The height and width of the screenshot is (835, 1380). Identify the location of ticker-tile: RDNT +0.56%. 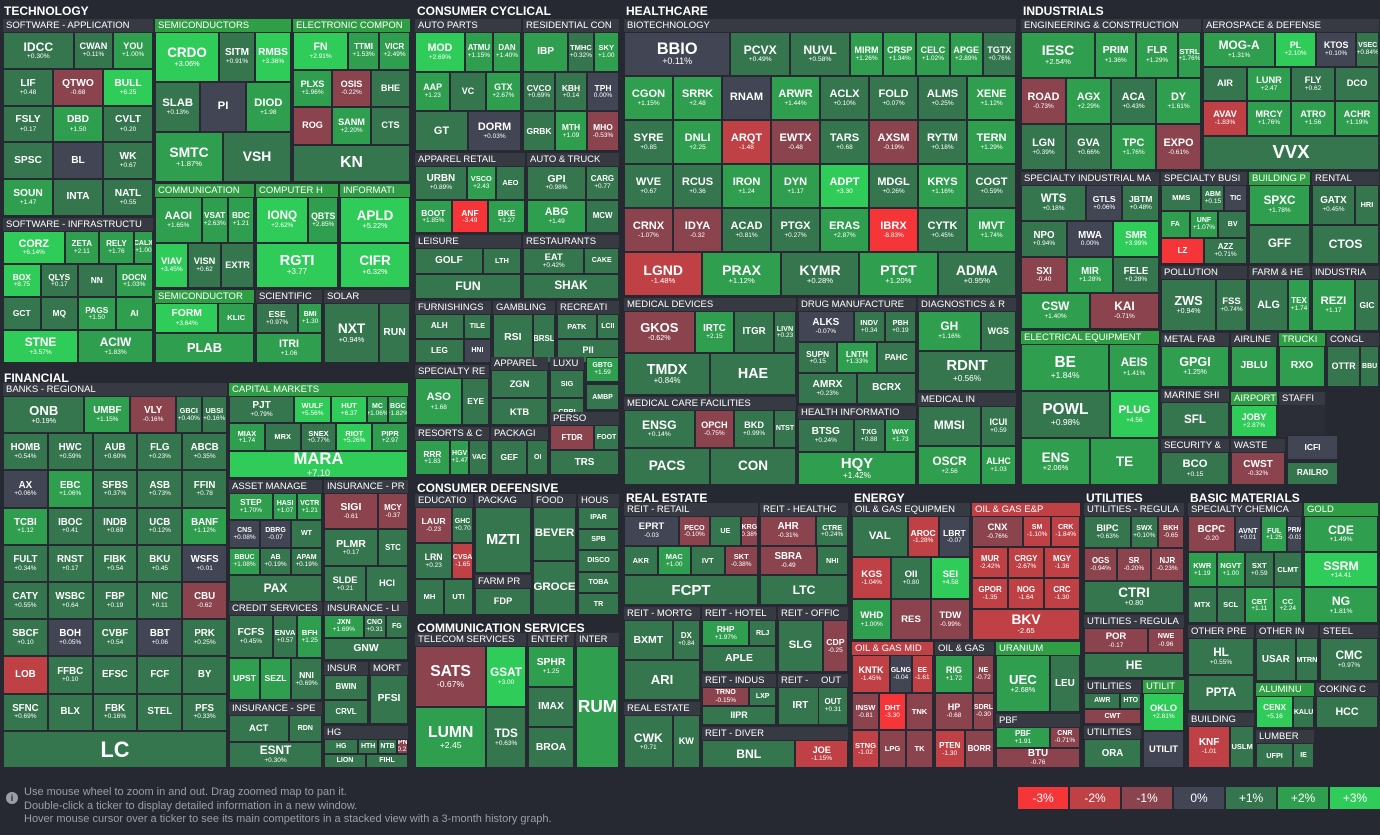
(967, 371).